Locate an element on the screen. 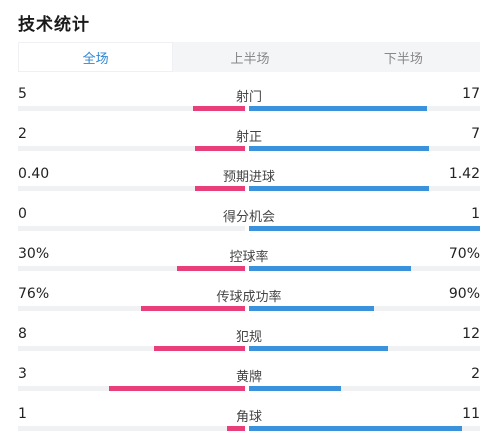 This screenshot has width=500, height=440. away-value: 7 is located at coordinates (475, 134).